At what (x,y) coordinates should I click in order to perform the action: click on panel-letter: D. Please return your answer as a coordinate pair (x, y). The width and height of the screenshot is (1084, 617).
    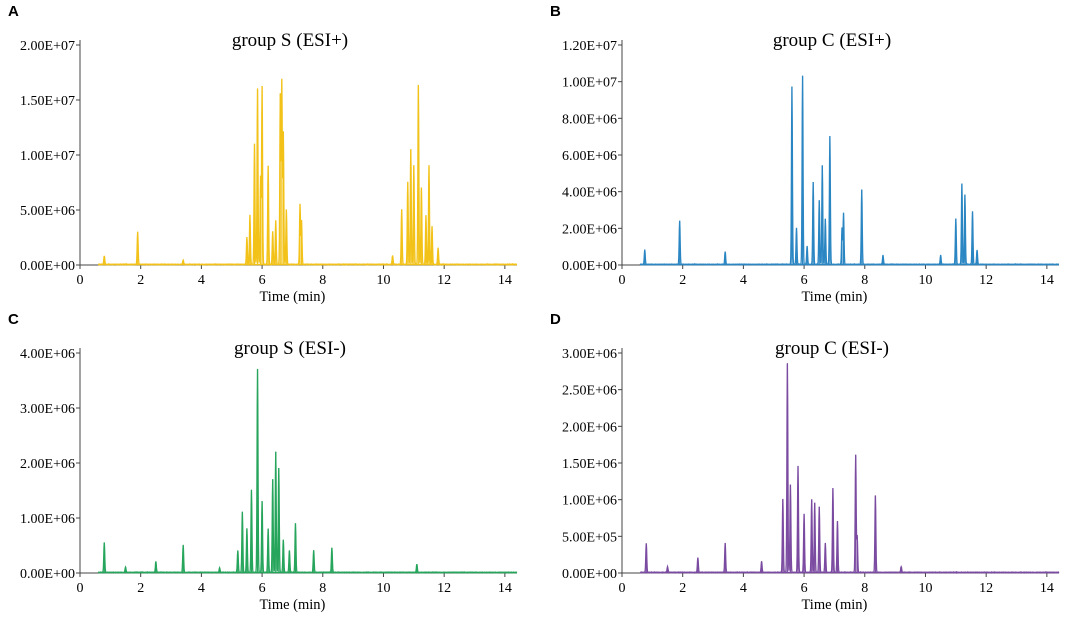
    Looking at the image, I should click on (555, 319).